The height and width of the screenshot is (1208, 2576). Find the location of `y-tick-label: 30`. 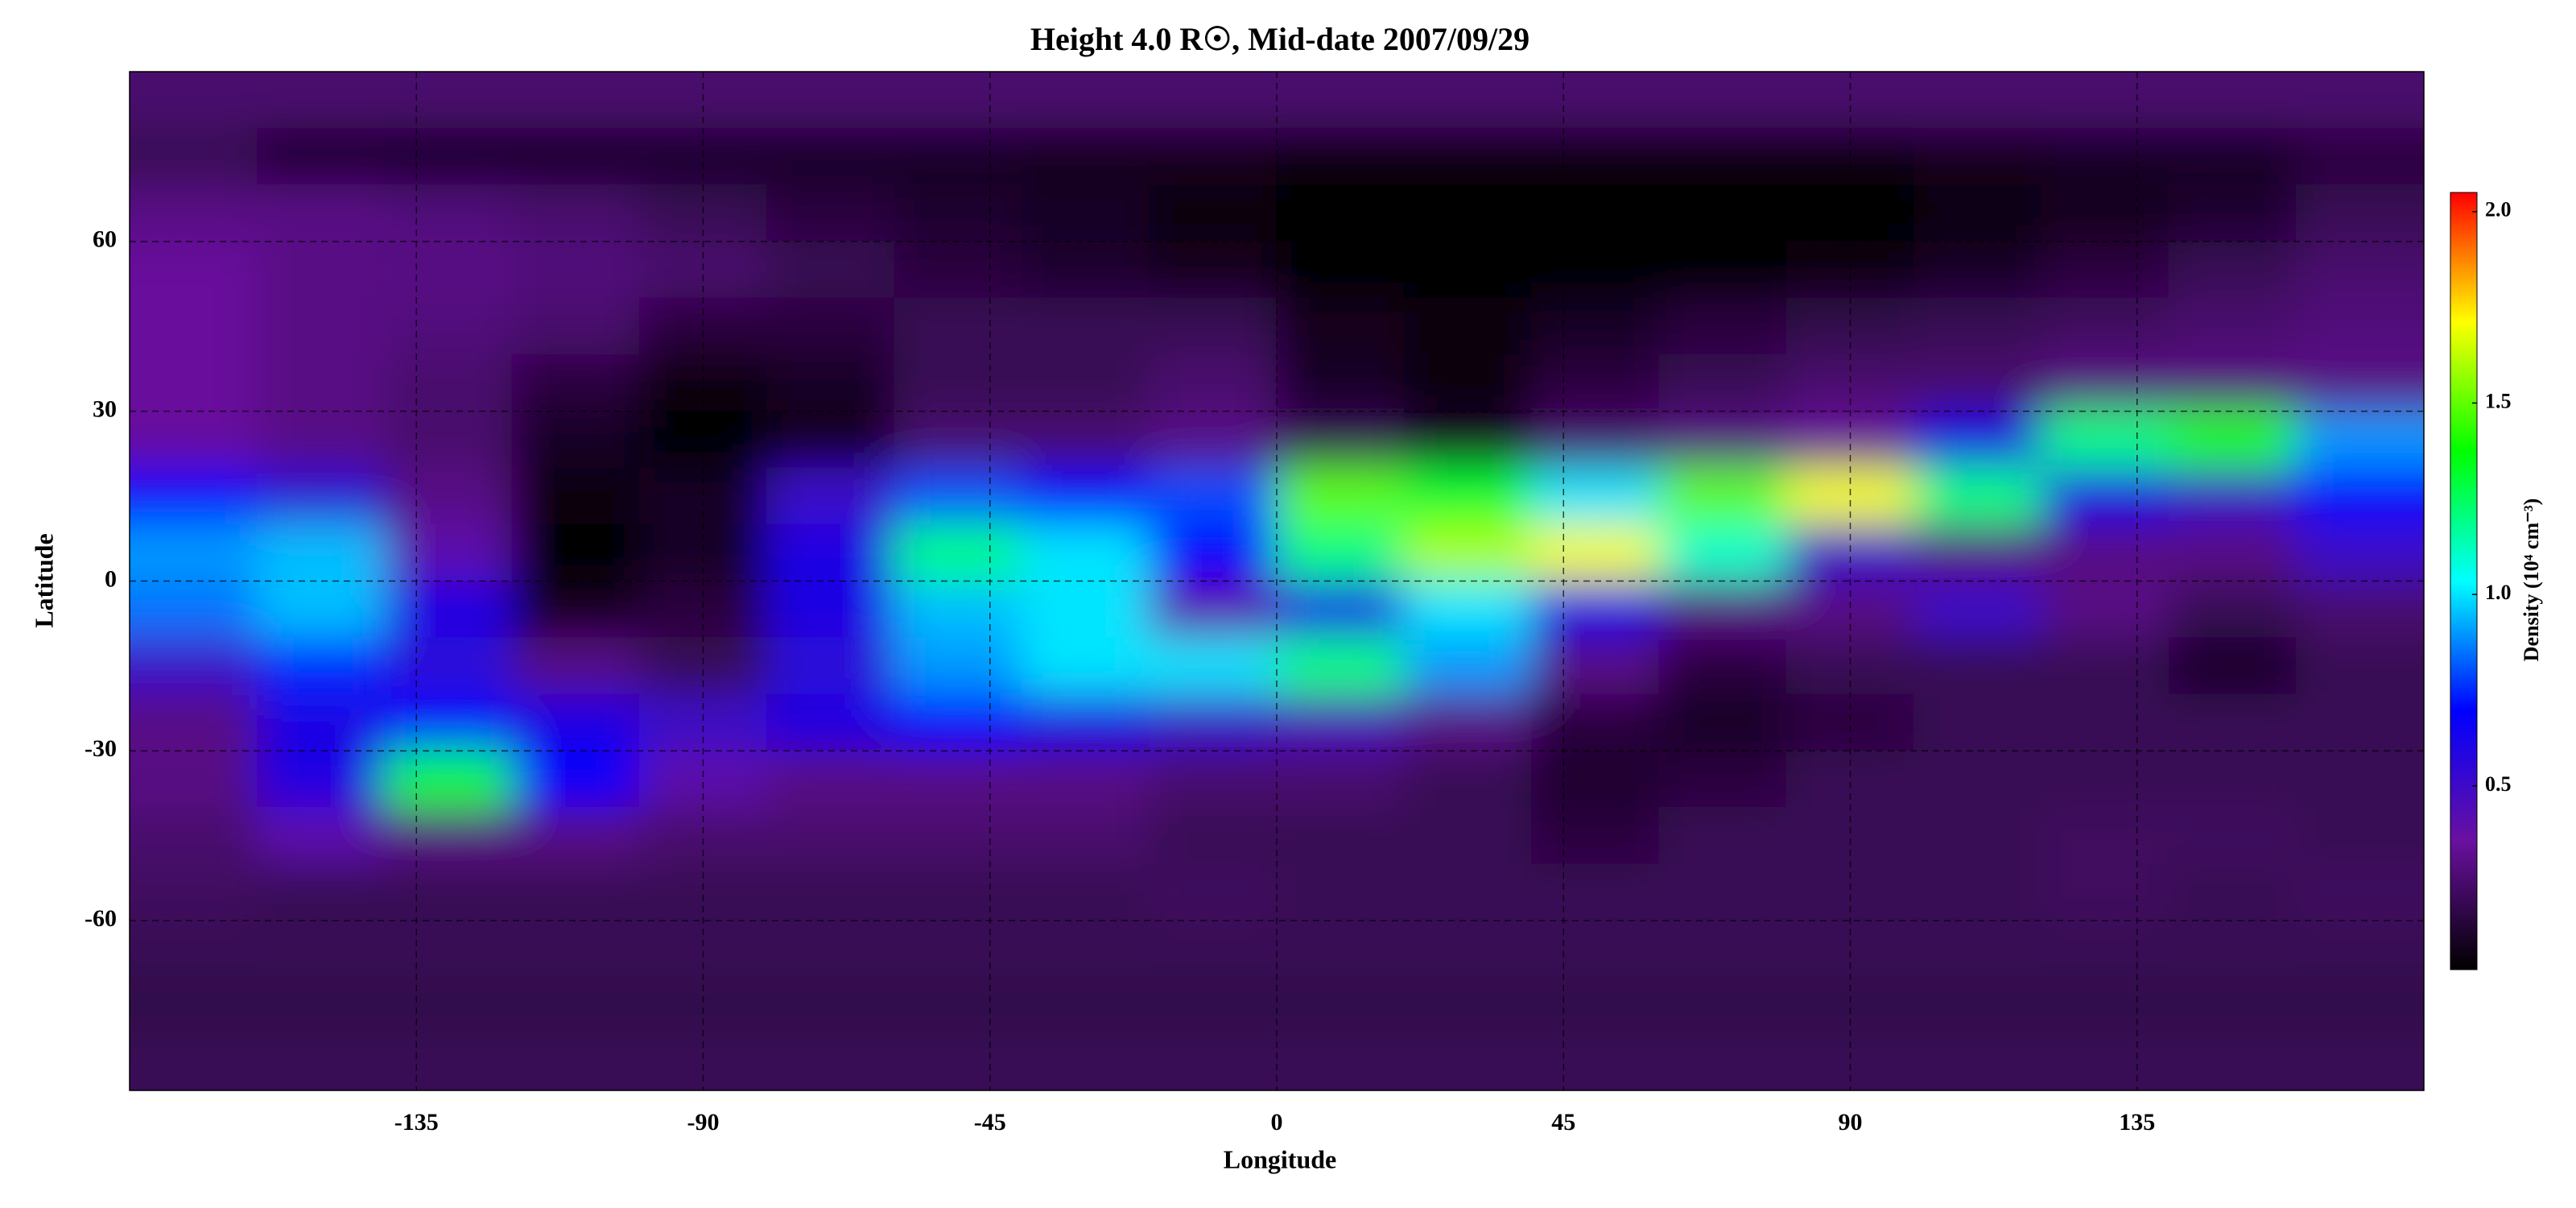

y-tick-label: 30 is located at coordinates (105, 409).